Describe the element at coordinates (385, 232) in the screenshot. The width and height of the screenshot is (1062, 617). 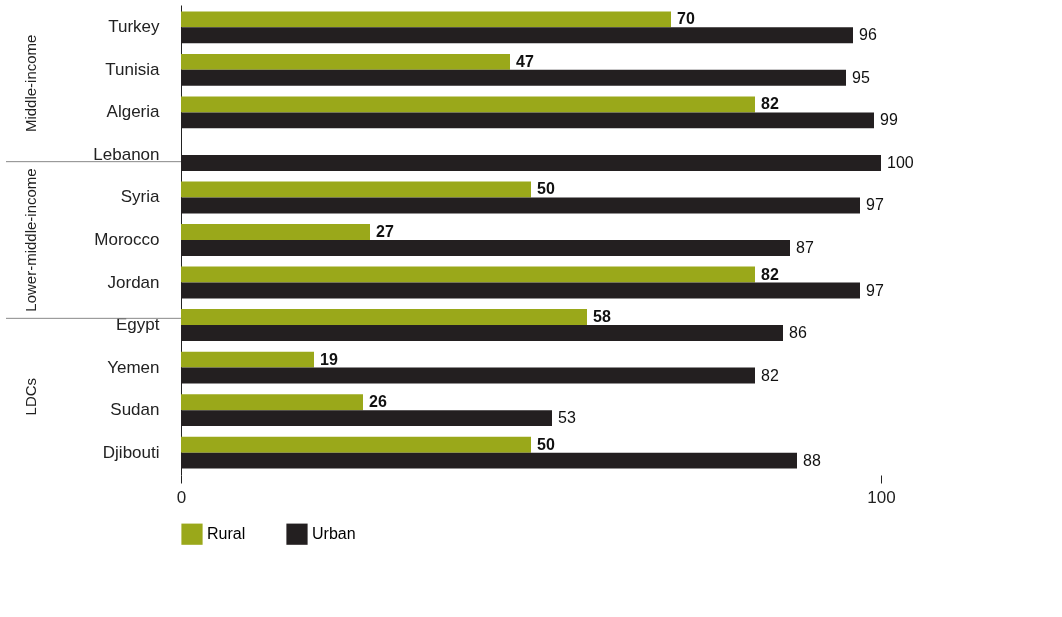
I see `data-label: 27` at that location.